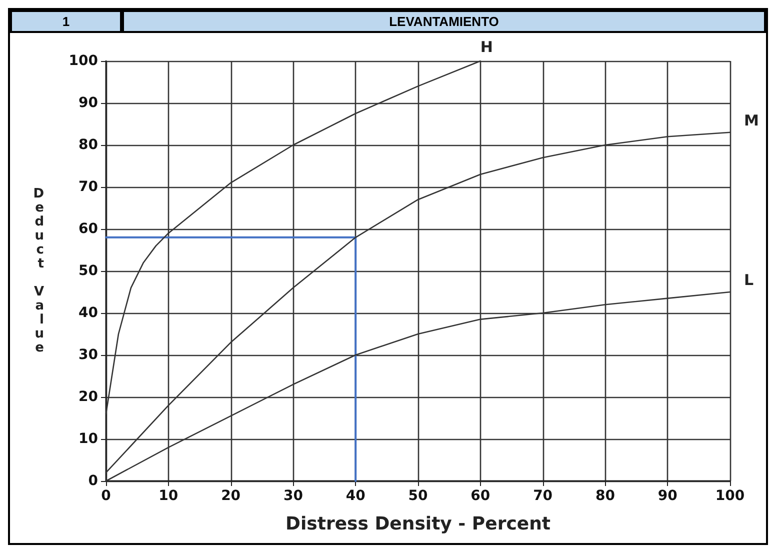 Image resolution: width=776 pixels, height=554 pixels. What do you see at coordinates (418, 524) in the screenshot?
I see `x-axis-title: Distress Density - Percent` at bounding box center [418, 524].